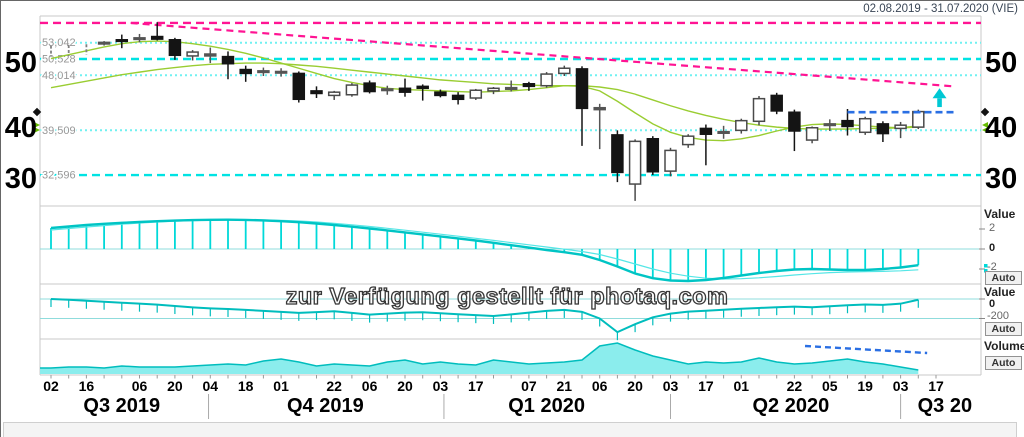 Image resolution: width=1024 pixels, height=437 pixels. I want to click on volume-panel, so click(484, 358).